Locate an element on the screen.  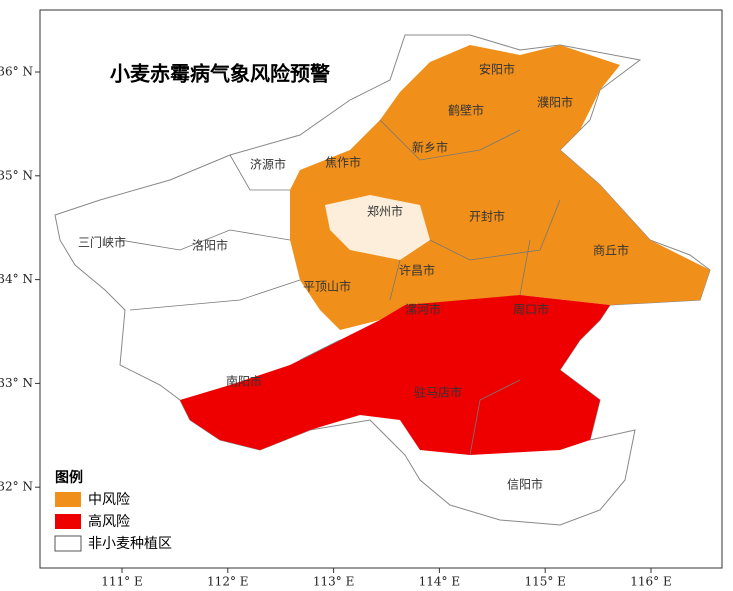
y-tick-label: 35° N is located at coordinates (16, 175).